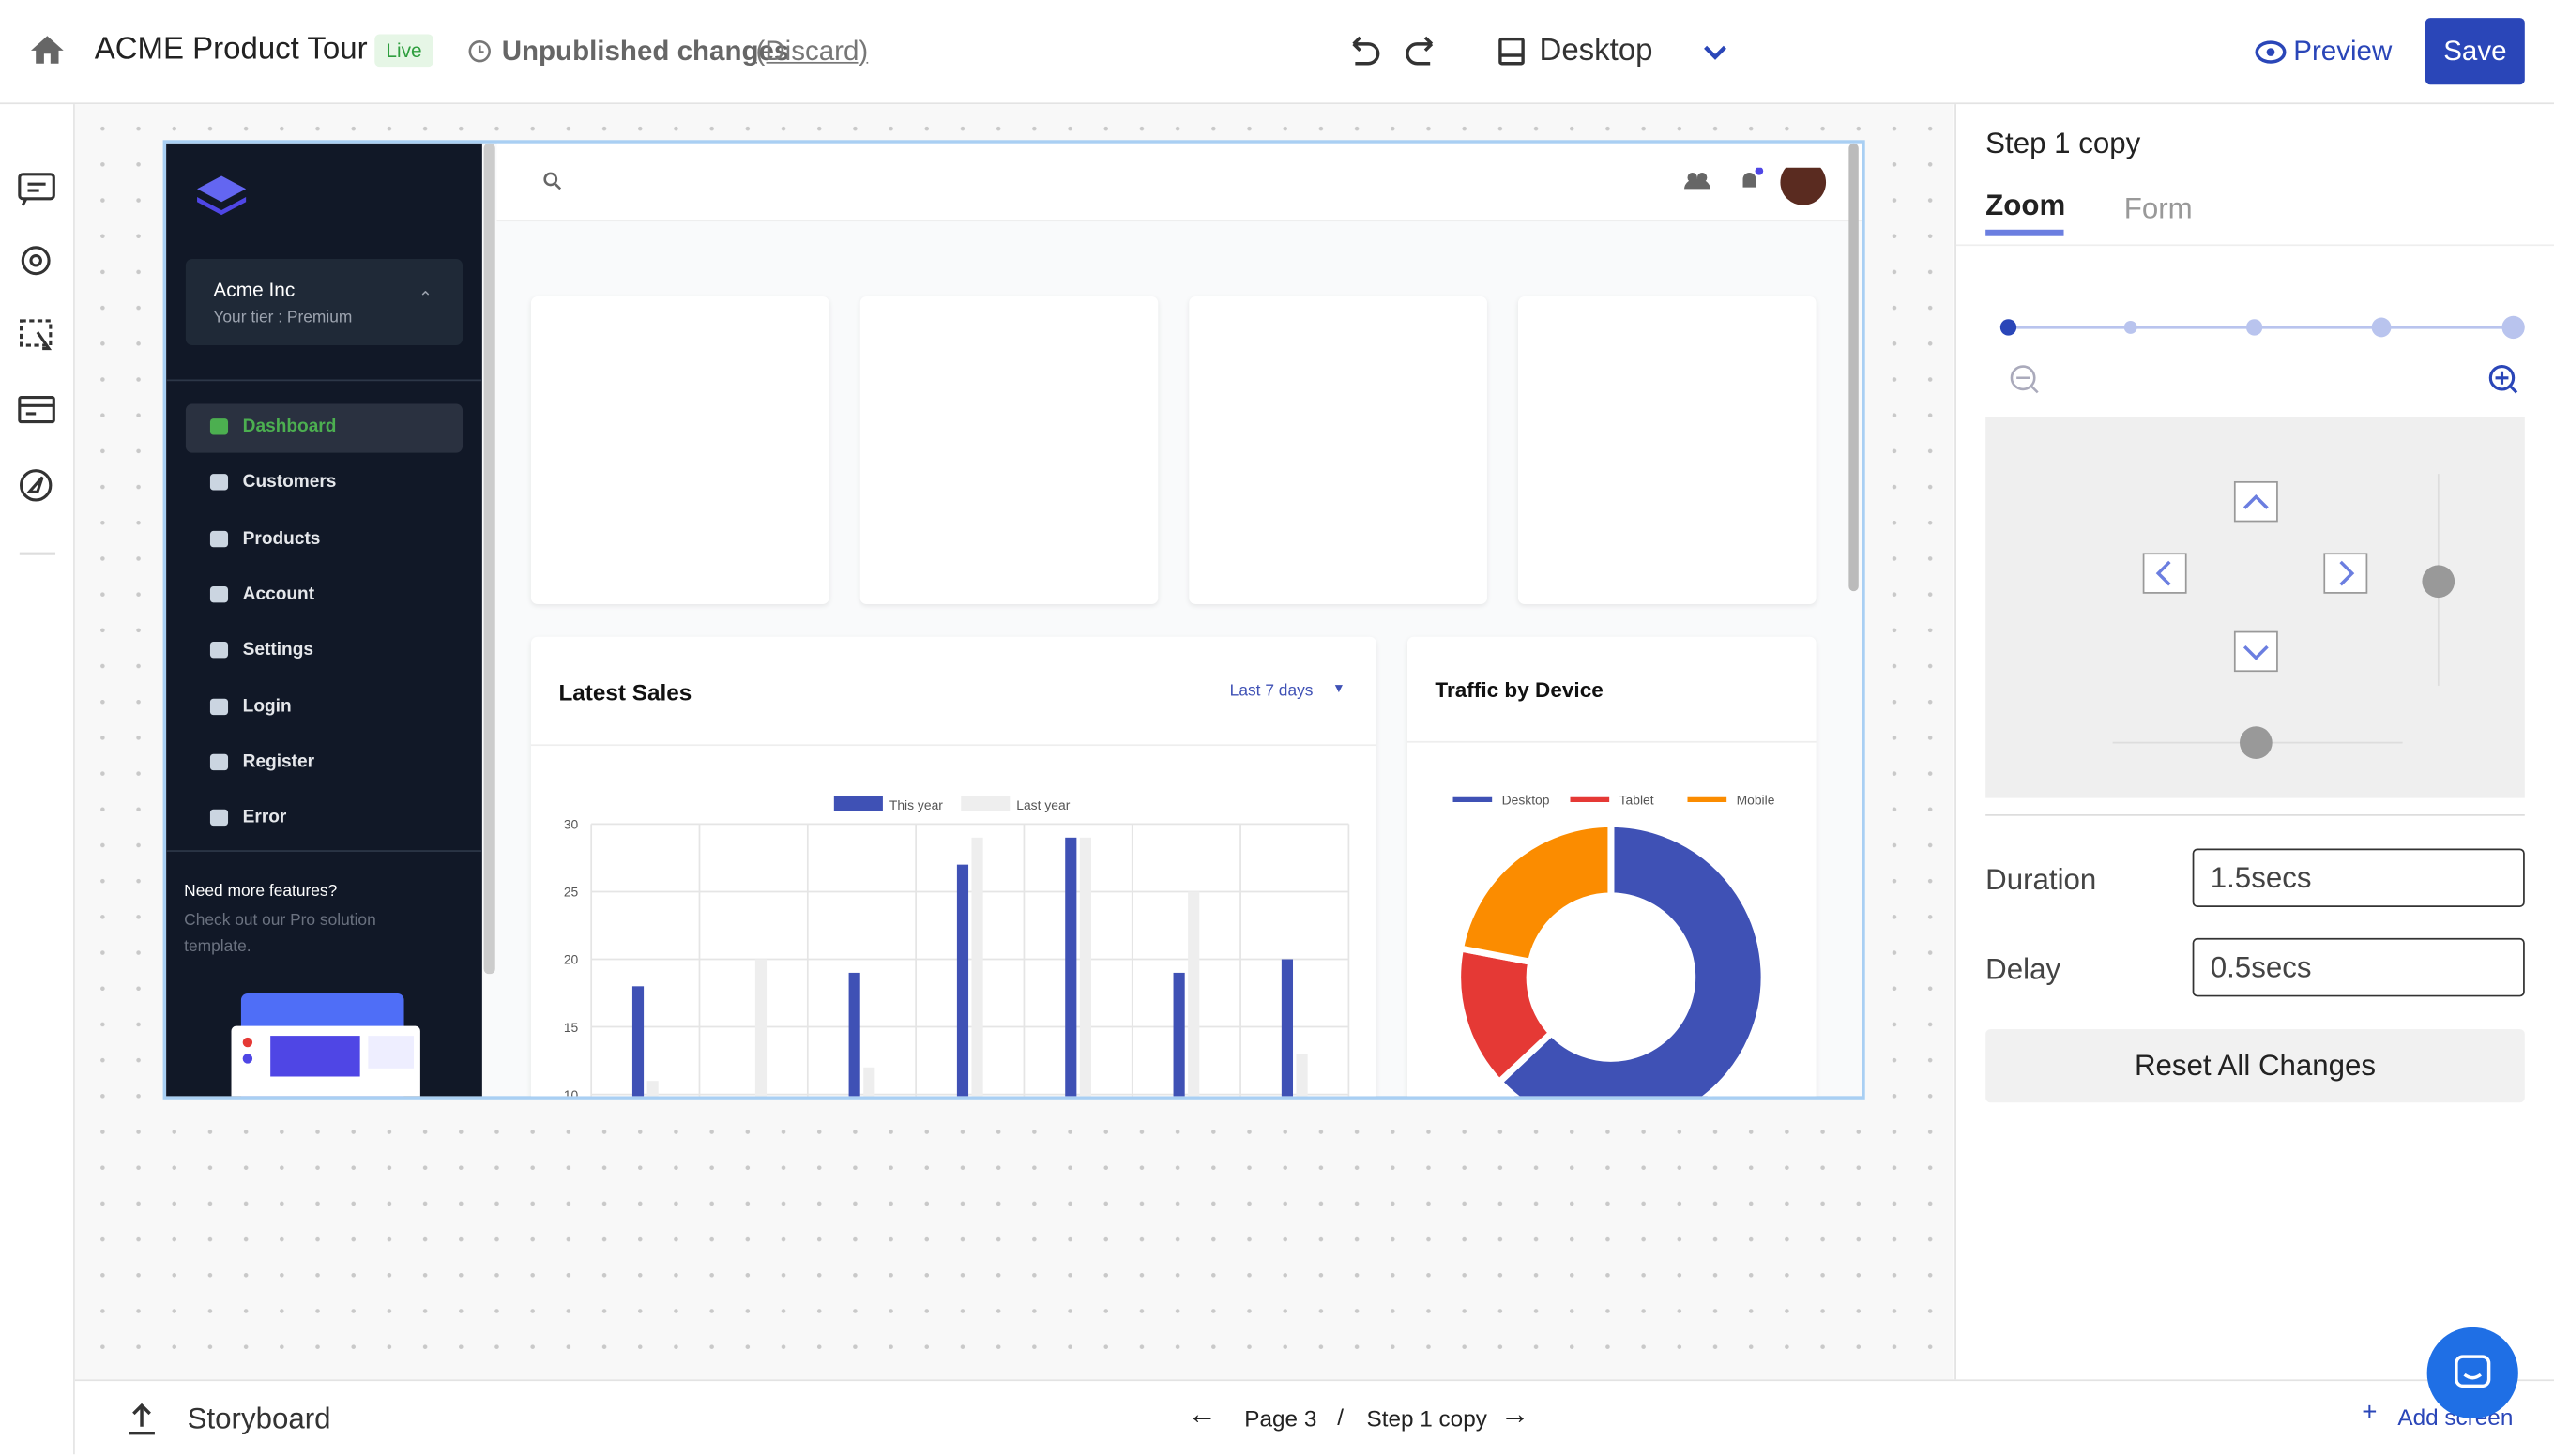 The image size is (2554, 1456). What do you see at coordinates (325, 1045) in the screenshot?
I see `promo-image` at bounding box center [325, 1045].